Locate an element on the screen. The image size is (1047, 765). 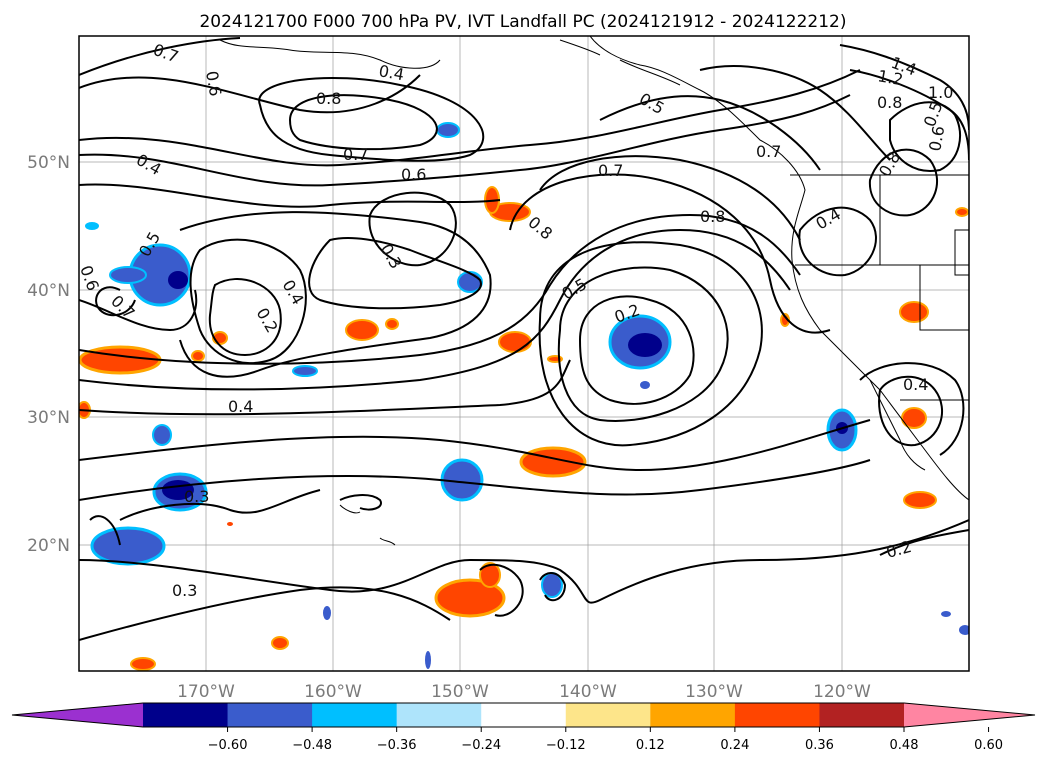
lat-tick-label: 30°N is located at coordinates (48, 418).